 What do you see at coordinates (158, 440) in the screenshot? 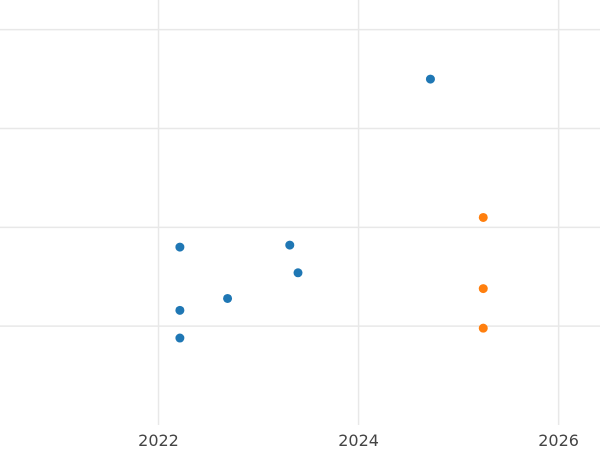
I see `x-tick-label: 2022` at bounding box center [158, 440].